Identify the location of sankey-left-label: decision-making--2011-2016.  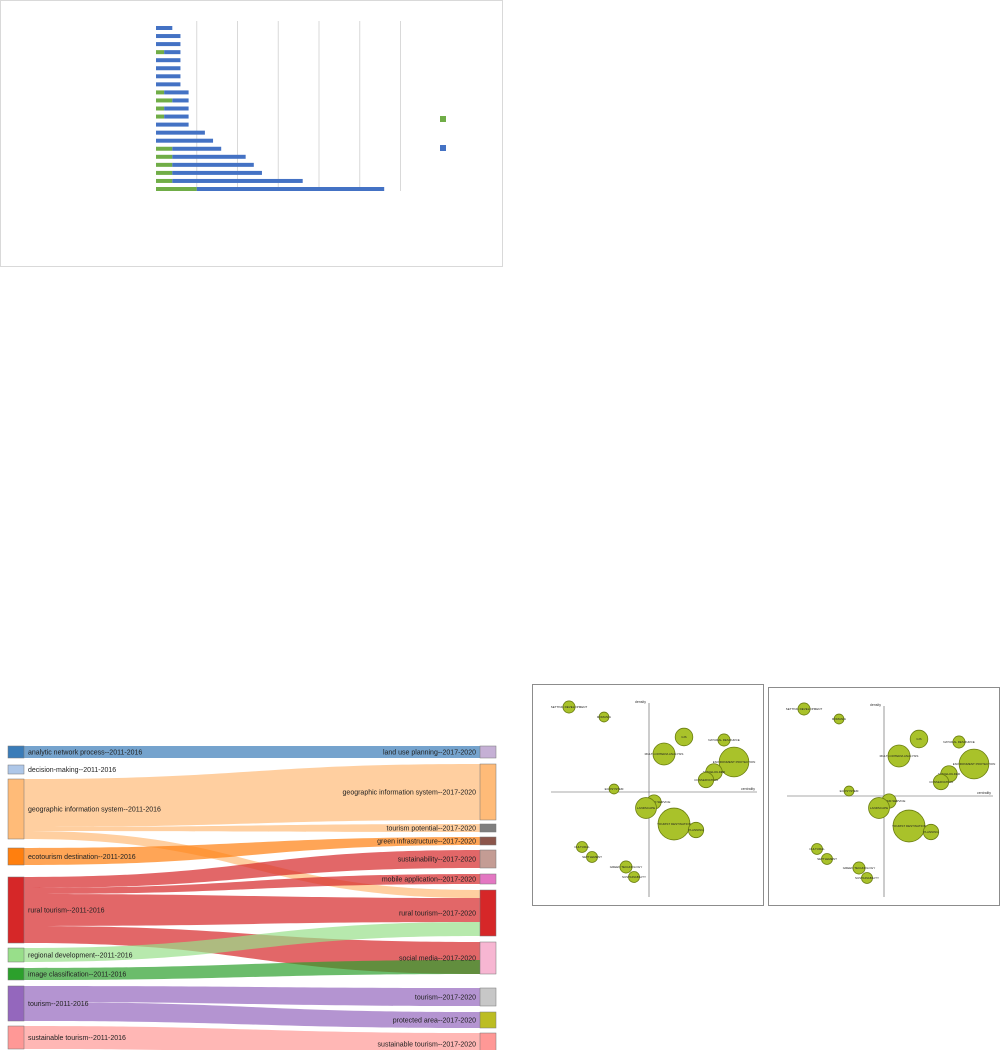
(72, 770).